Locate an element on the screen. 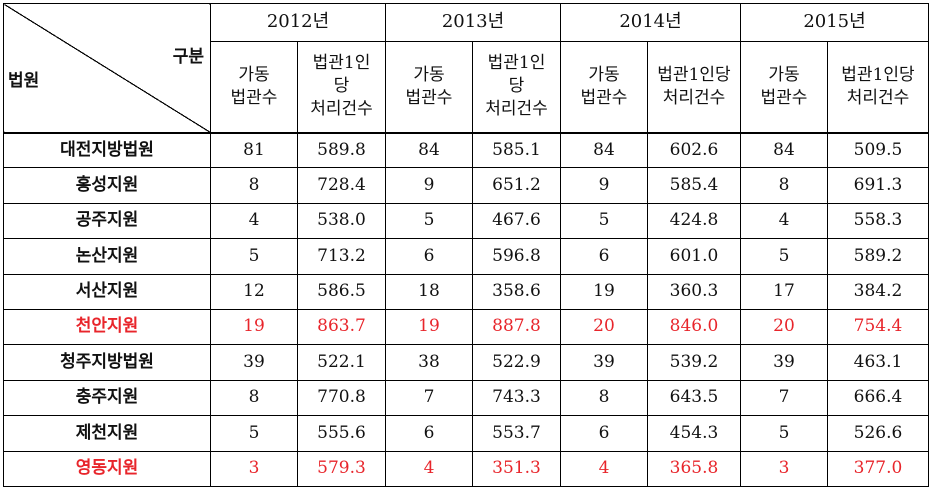 Image resolution: width=931 pixels, height=489 pixels. per-judge-cases-cell: 555.6 is located at coordinates (341, 433).